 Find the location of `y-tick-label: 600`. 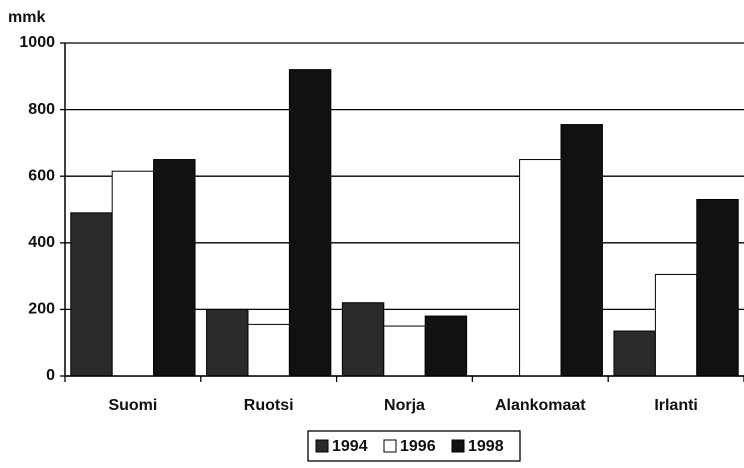

y-tick-label: 600 is located at coordinates (41, 175).